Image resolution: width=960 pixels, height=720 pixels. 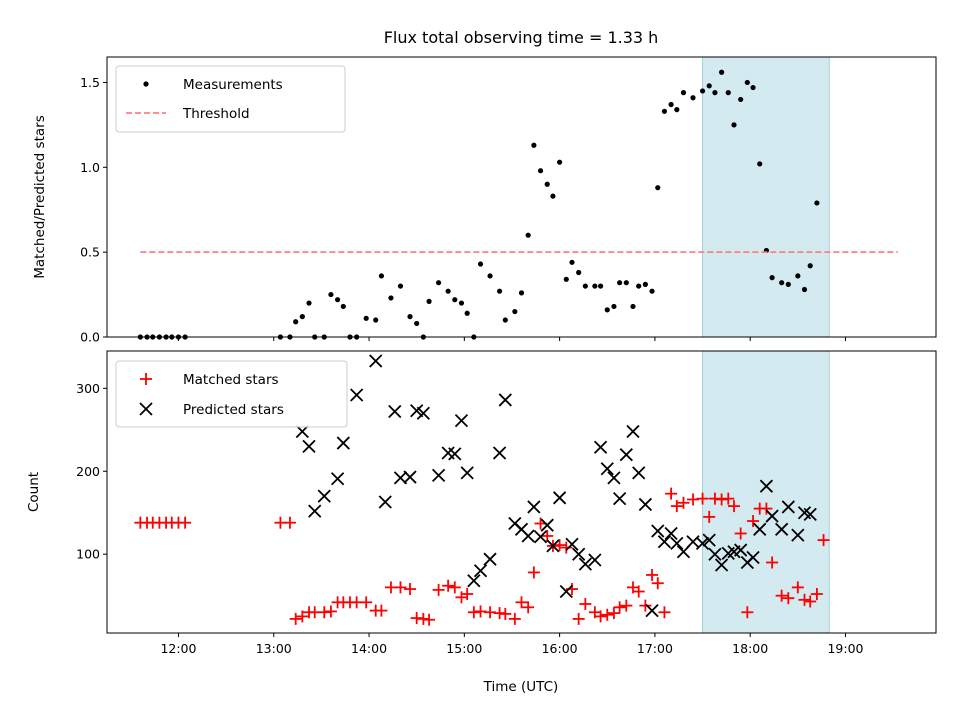 What do you see at coordinates (40, 196) in the screenshot?
I see `top-y-axis-label: Matched/Predicted stars` at bounding box center [40, 196].